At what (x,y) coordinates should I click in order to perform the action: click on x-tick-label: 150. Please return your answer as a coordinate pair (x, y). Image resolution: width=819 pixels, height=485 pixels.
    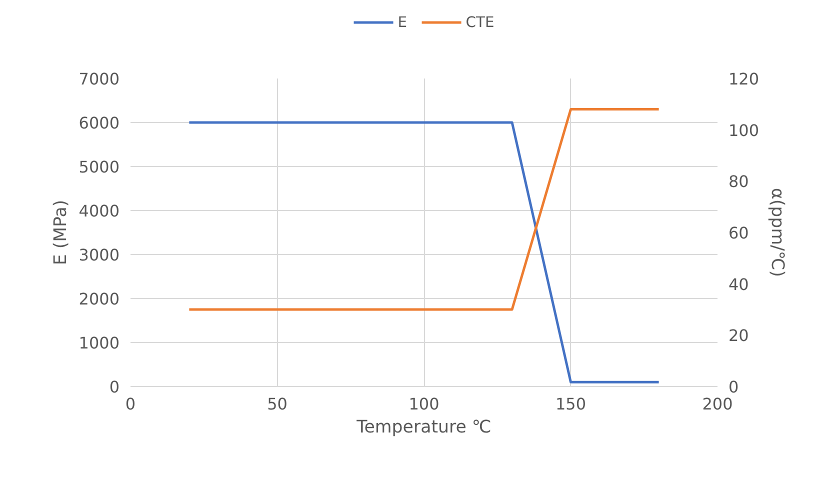
    Looking at the image, I should click on (570, 404).